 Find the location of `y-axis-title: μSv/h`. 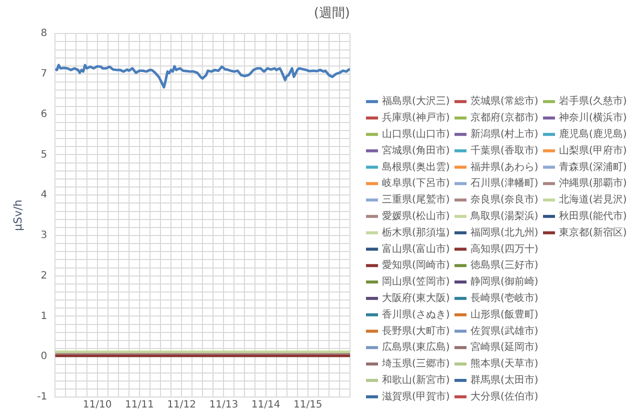

y-axis-title: μSv/h is located at coordinates (17, 215).